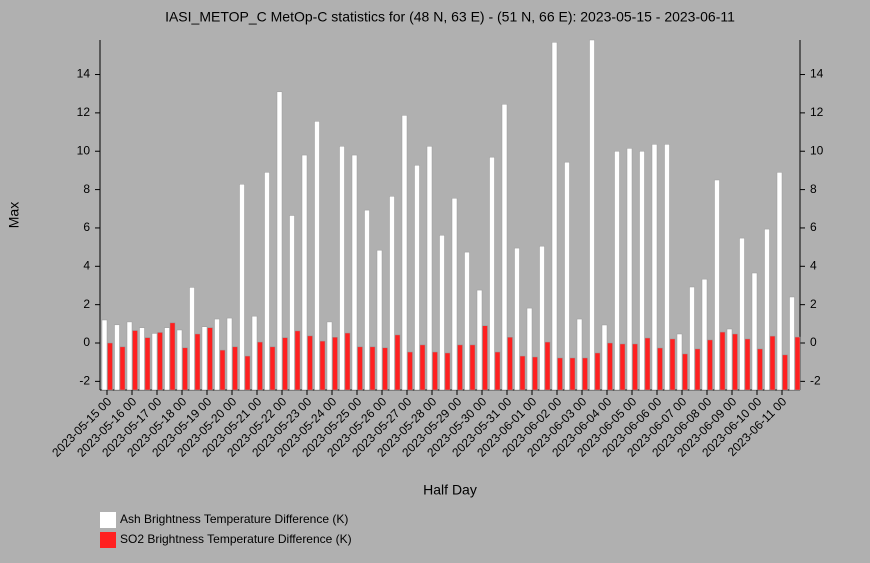 This screenshot has width=870, height=563. What do you see at coordinates (815, 381) in the screenshot?
I see `y2-tick-label: -2` at bounding box center [815, 381].